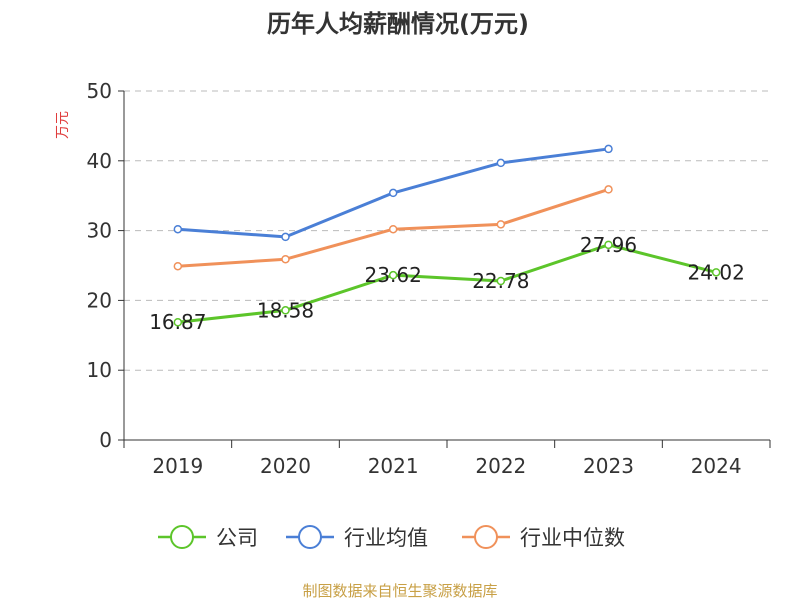 This screenshot has width=800, height=600. I want to click on y-tick-label: 30, so click(99, 231).